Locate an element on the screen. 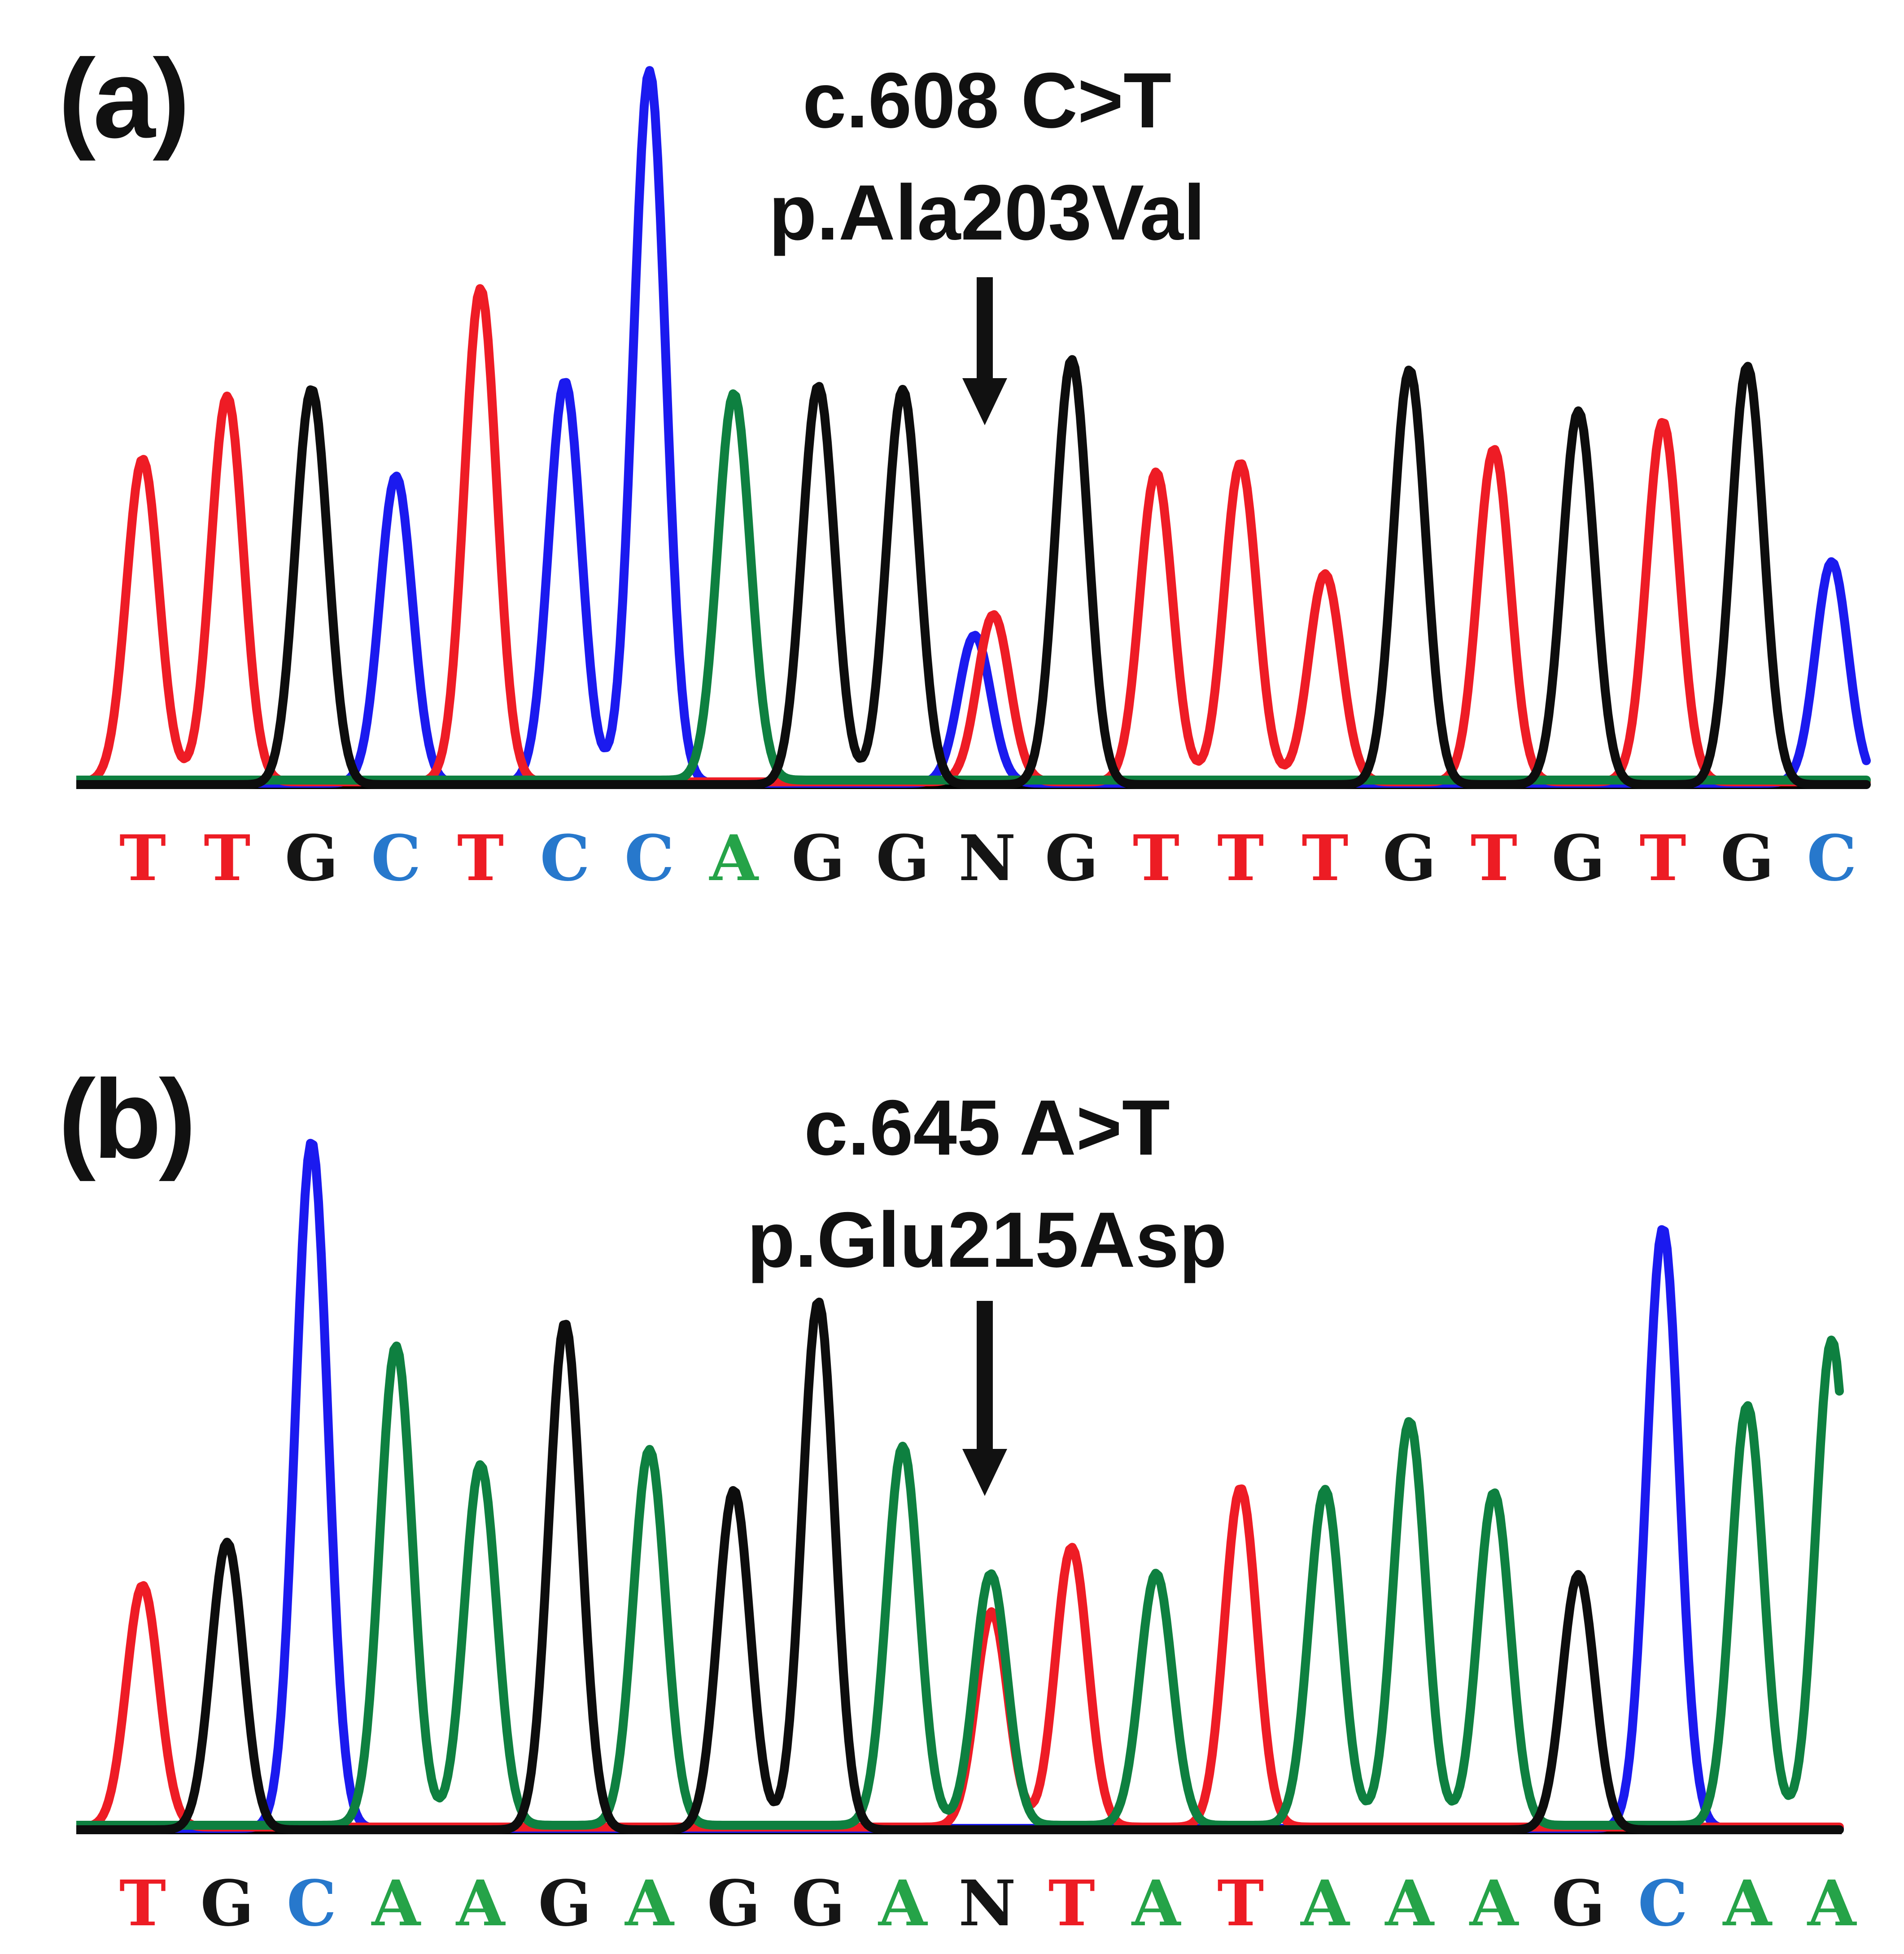  sequence-base-13: T is located at coordinates (1156, 859).